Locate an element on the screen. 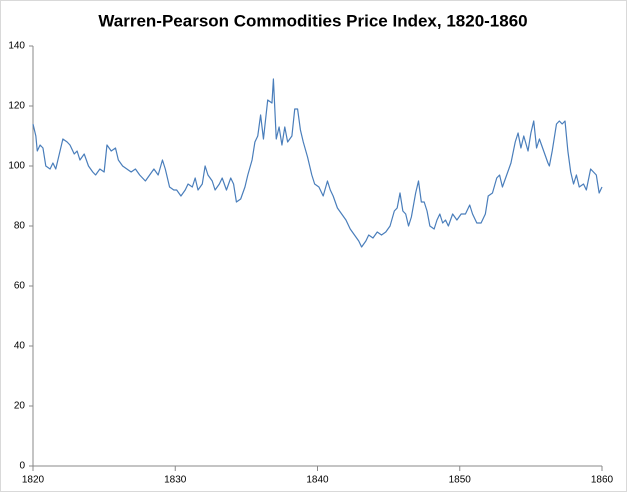  y-tick-label: 20 is located at coordinates (20, 406).